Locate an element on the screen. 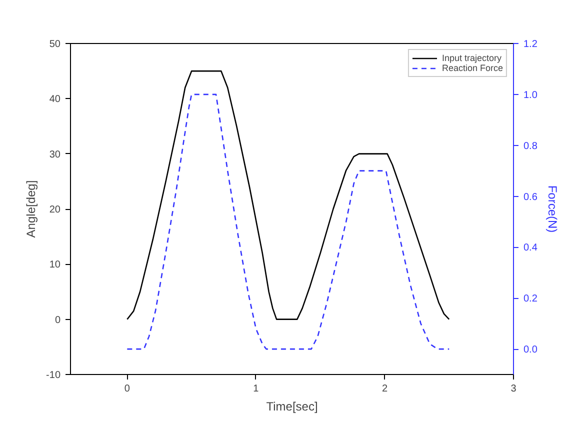 Image resolution: width=568 pixels, height=429 pixels. x-axis-title: Time[sec] is located at coordinates (292, 407).